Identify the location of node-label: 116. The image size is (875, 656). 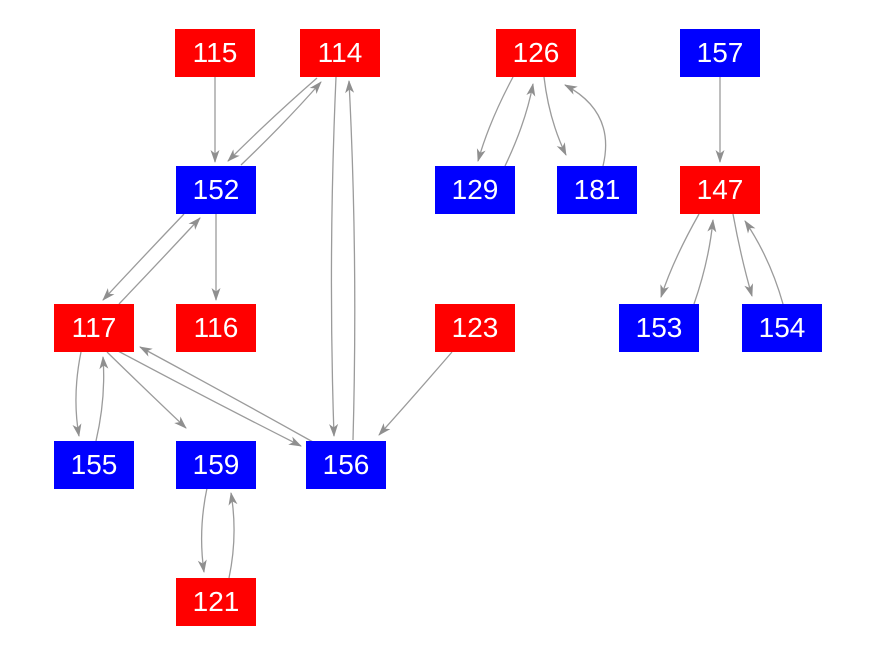
(216, 327).